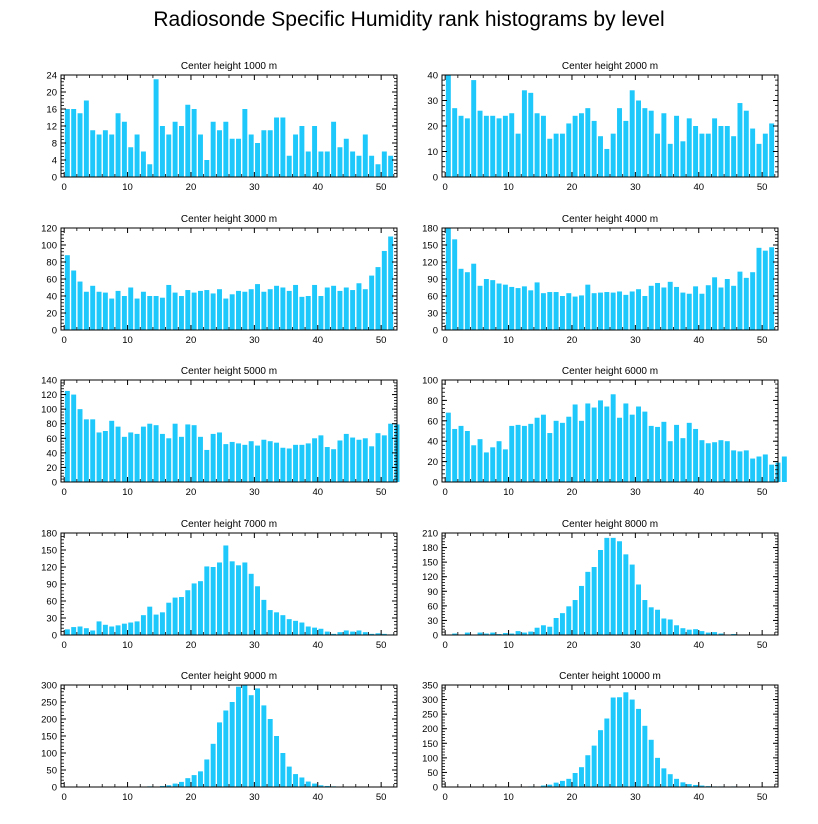 This screenshot has height=824, width=818. I want to click on panel-title: Center height 4000 m, so click(610, 219).